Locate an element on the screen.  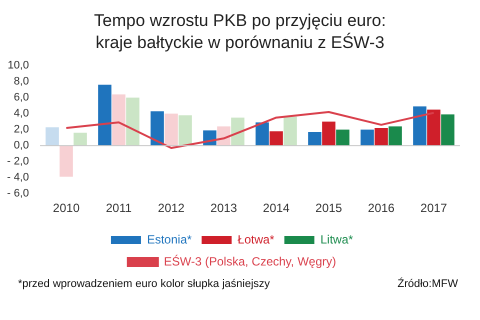
legend-label: Litwa* is located at coordinates (337, 239).